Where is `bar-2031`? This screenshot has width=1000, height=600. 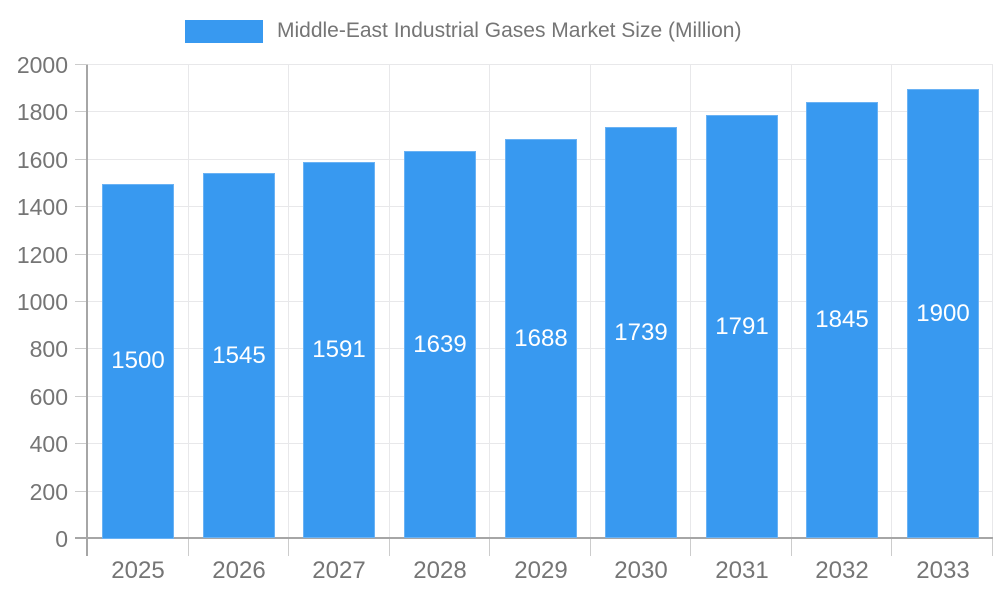 bar-2031 is located at coordinates (742, 326).